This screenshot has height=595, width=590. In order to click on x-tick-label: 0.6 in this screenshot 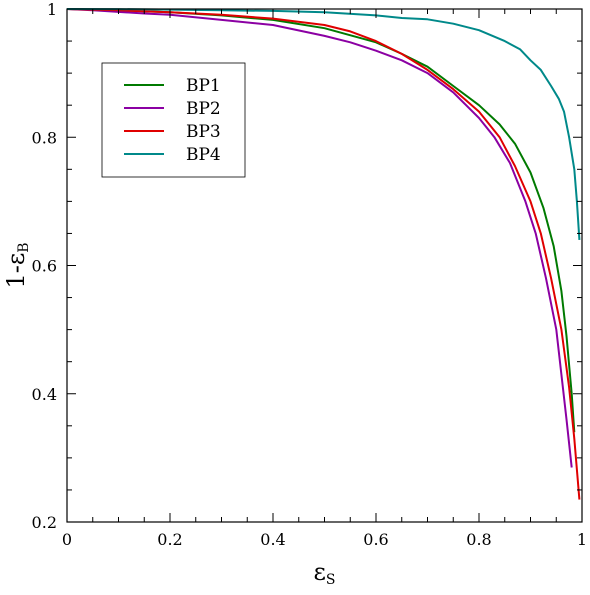, I will do `click(375, 539)`.